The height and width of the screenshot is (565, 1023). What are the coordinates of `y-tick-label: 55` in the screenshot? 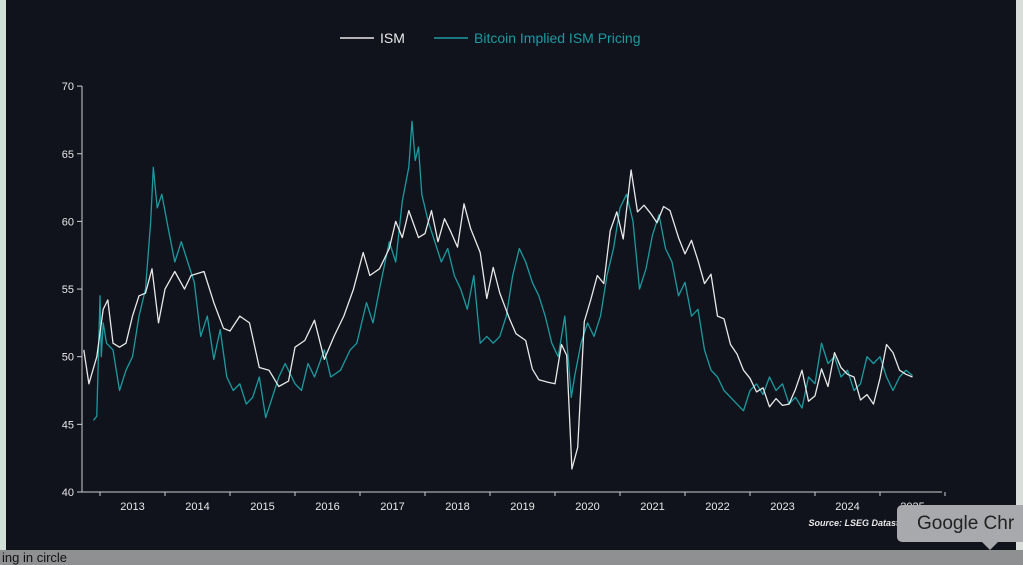 It's located at (68, 290).